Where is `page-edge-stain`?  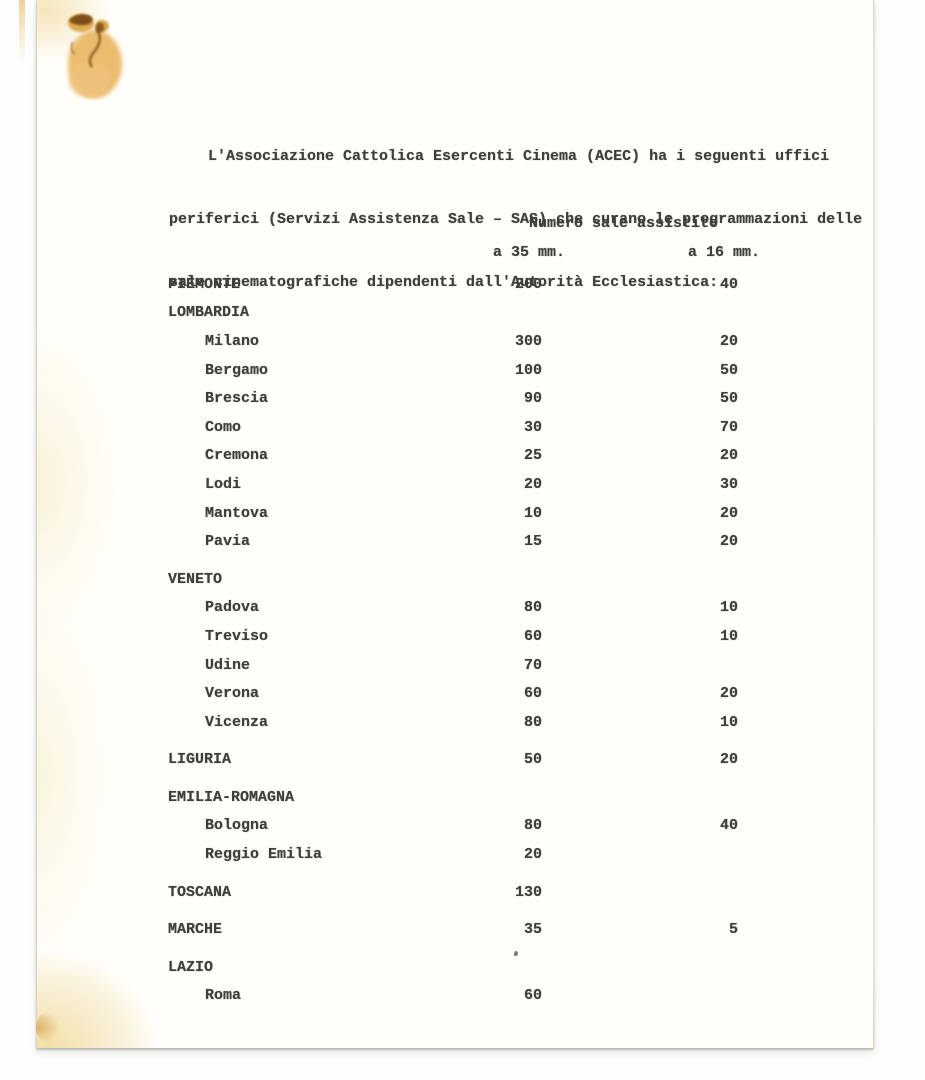
page-edge-stain is located at coordinates (22, 31).